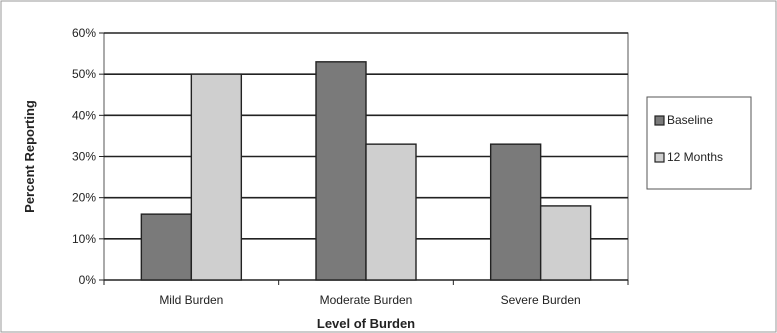 The image size is (777, 333). I want to click on legend-label: Baseline, so click(690, 120).